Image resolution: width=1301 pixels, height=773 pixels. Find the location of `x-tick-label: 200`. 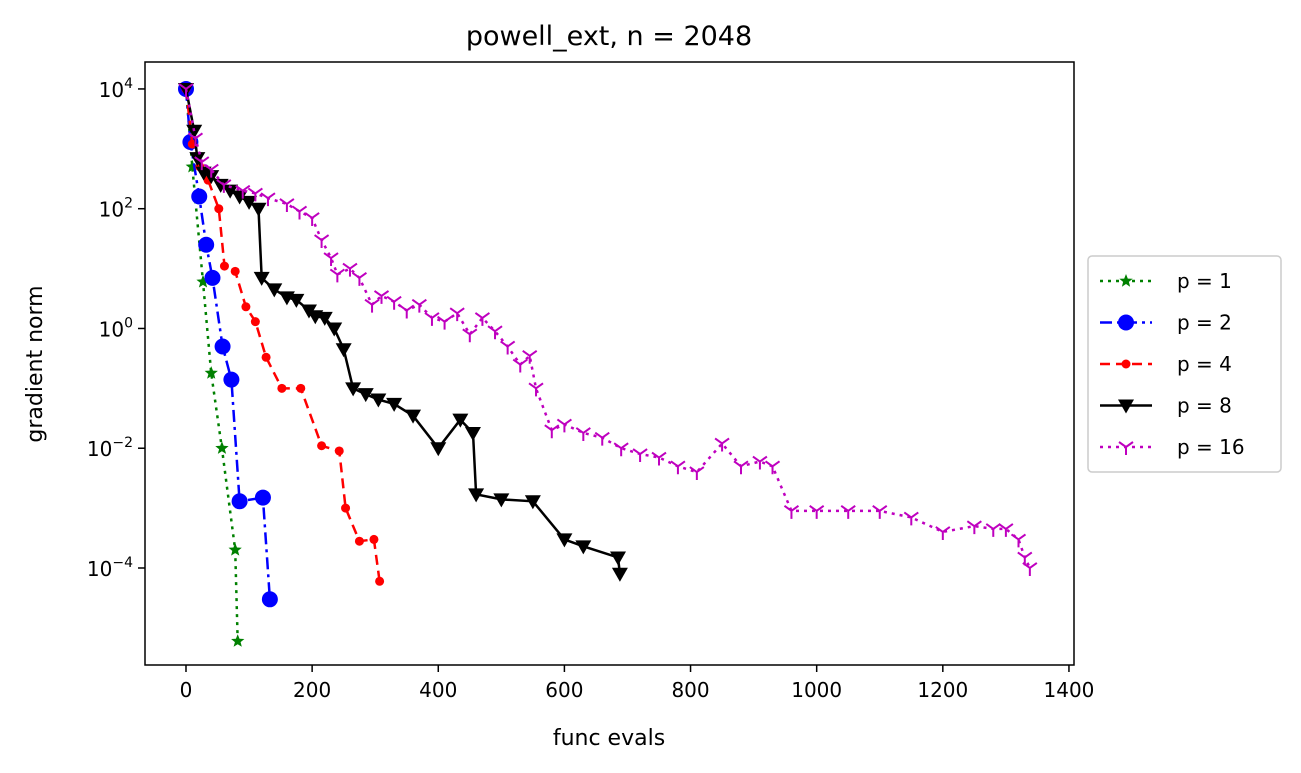

x-tick-label: 200 is located at coordinates (312, 690).